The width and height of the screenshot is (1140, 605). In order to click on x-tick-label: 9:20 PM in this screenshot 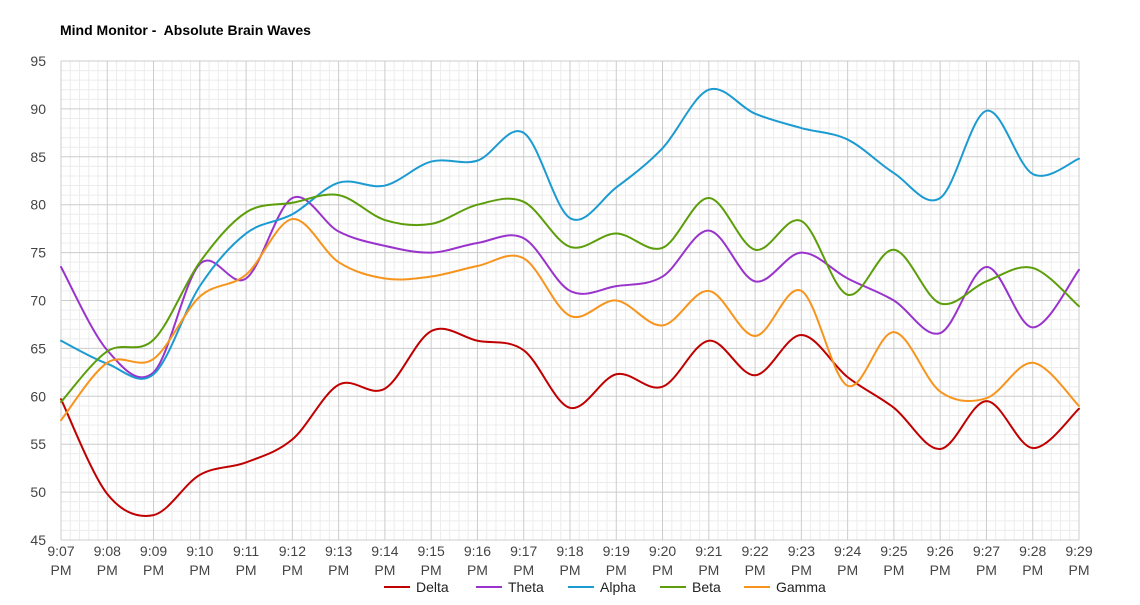, I will do `click(662, 560)`.